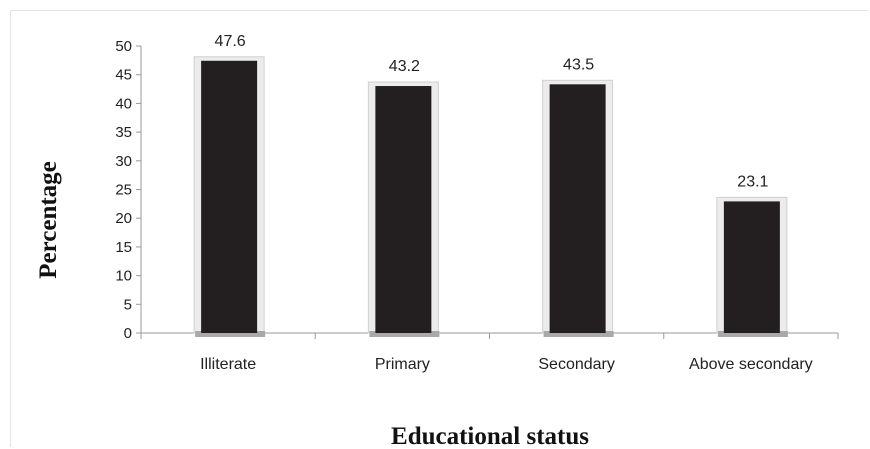 This screenshot has height=449, width=870. Describe the element at coordinates (123, 276) in the screenshot. I see `y-tick-label: 10` at that location.